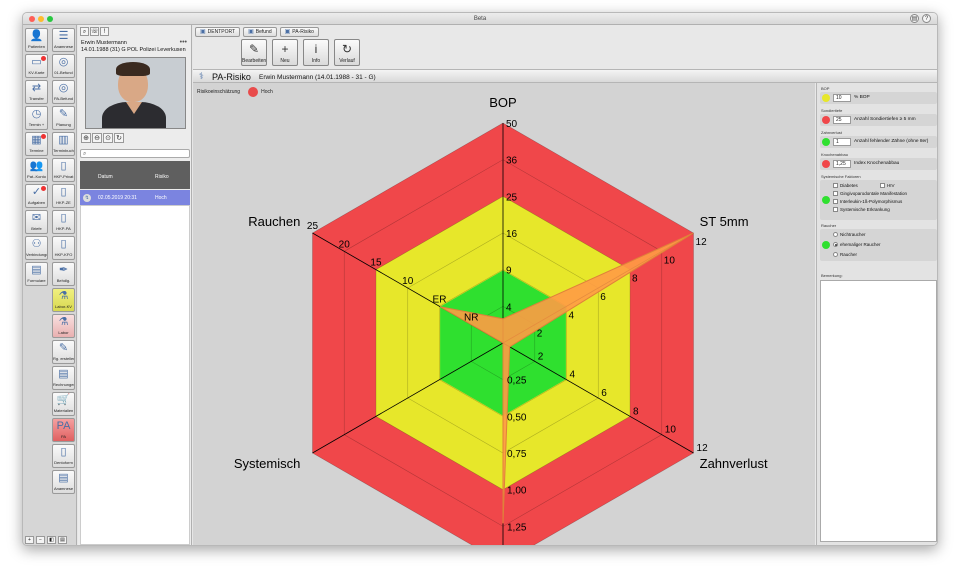 The width and height of the screenshot is (960, 575). Describe the element at coordinates (274, 221) in the screenshot. I see `axis-label-rauchen: Rauchen` at that location.